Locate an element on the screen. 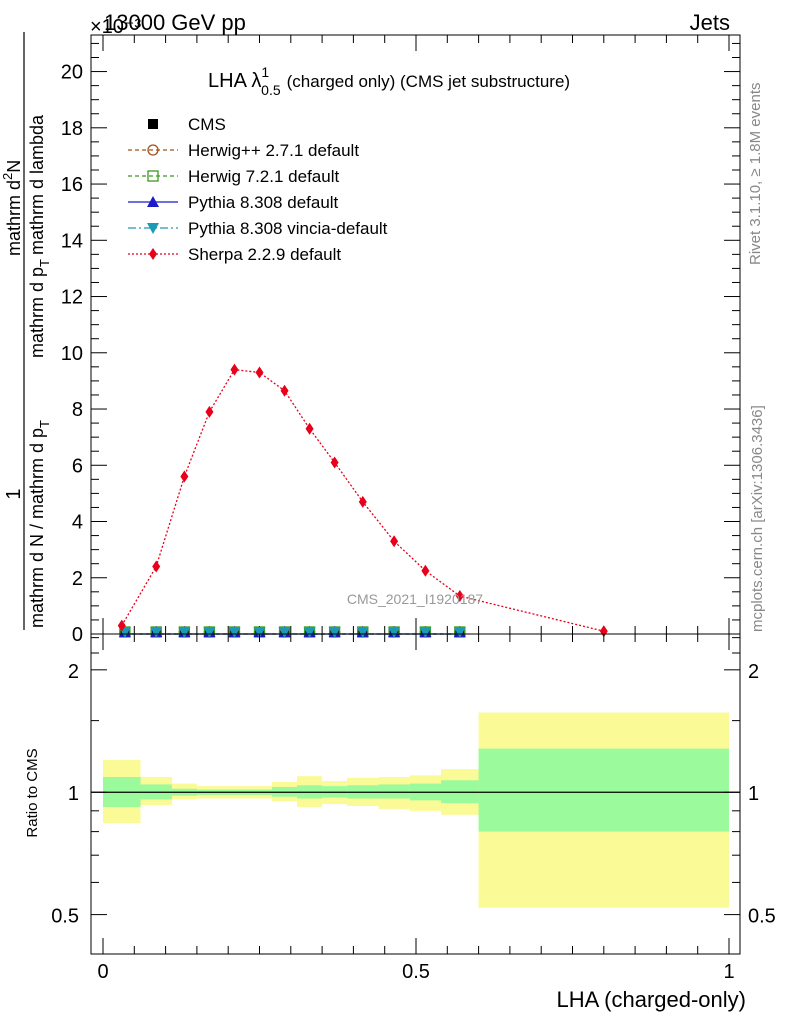 The width and height of the screenshot is (786, 1024). legend-label: Herwig 7.2.1 default is located at coordinates (263, 176).